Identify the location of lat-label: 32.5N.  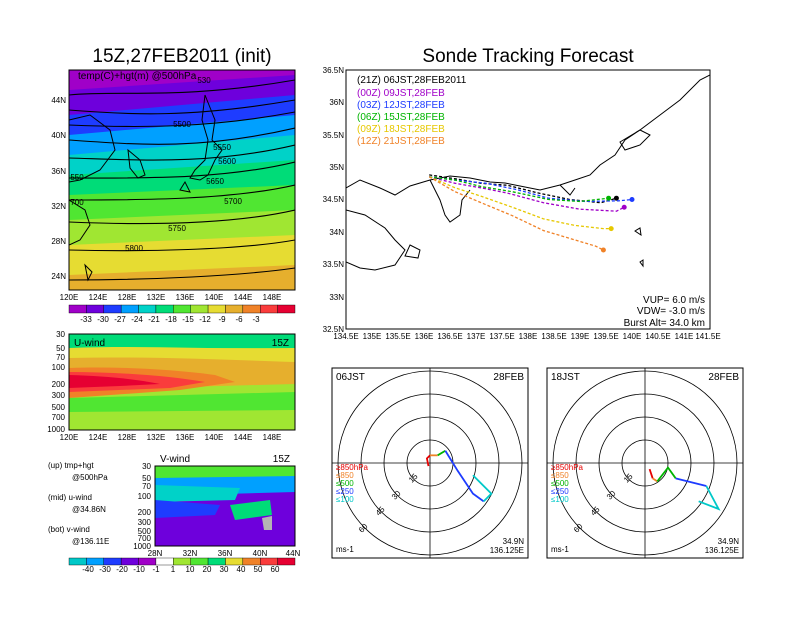
(334, 329).